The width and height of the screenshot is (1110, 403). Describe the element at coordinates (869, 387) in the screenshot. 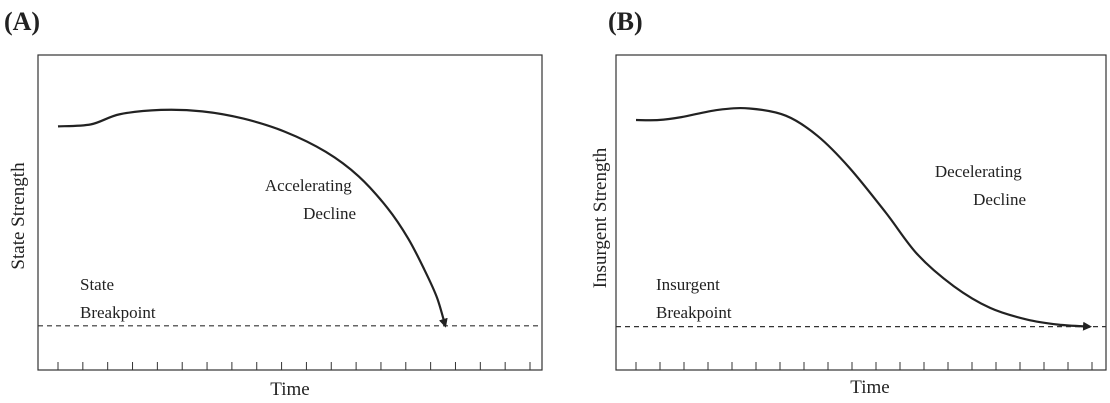

I see `panel-b-x-axis-label: Time` at that location.